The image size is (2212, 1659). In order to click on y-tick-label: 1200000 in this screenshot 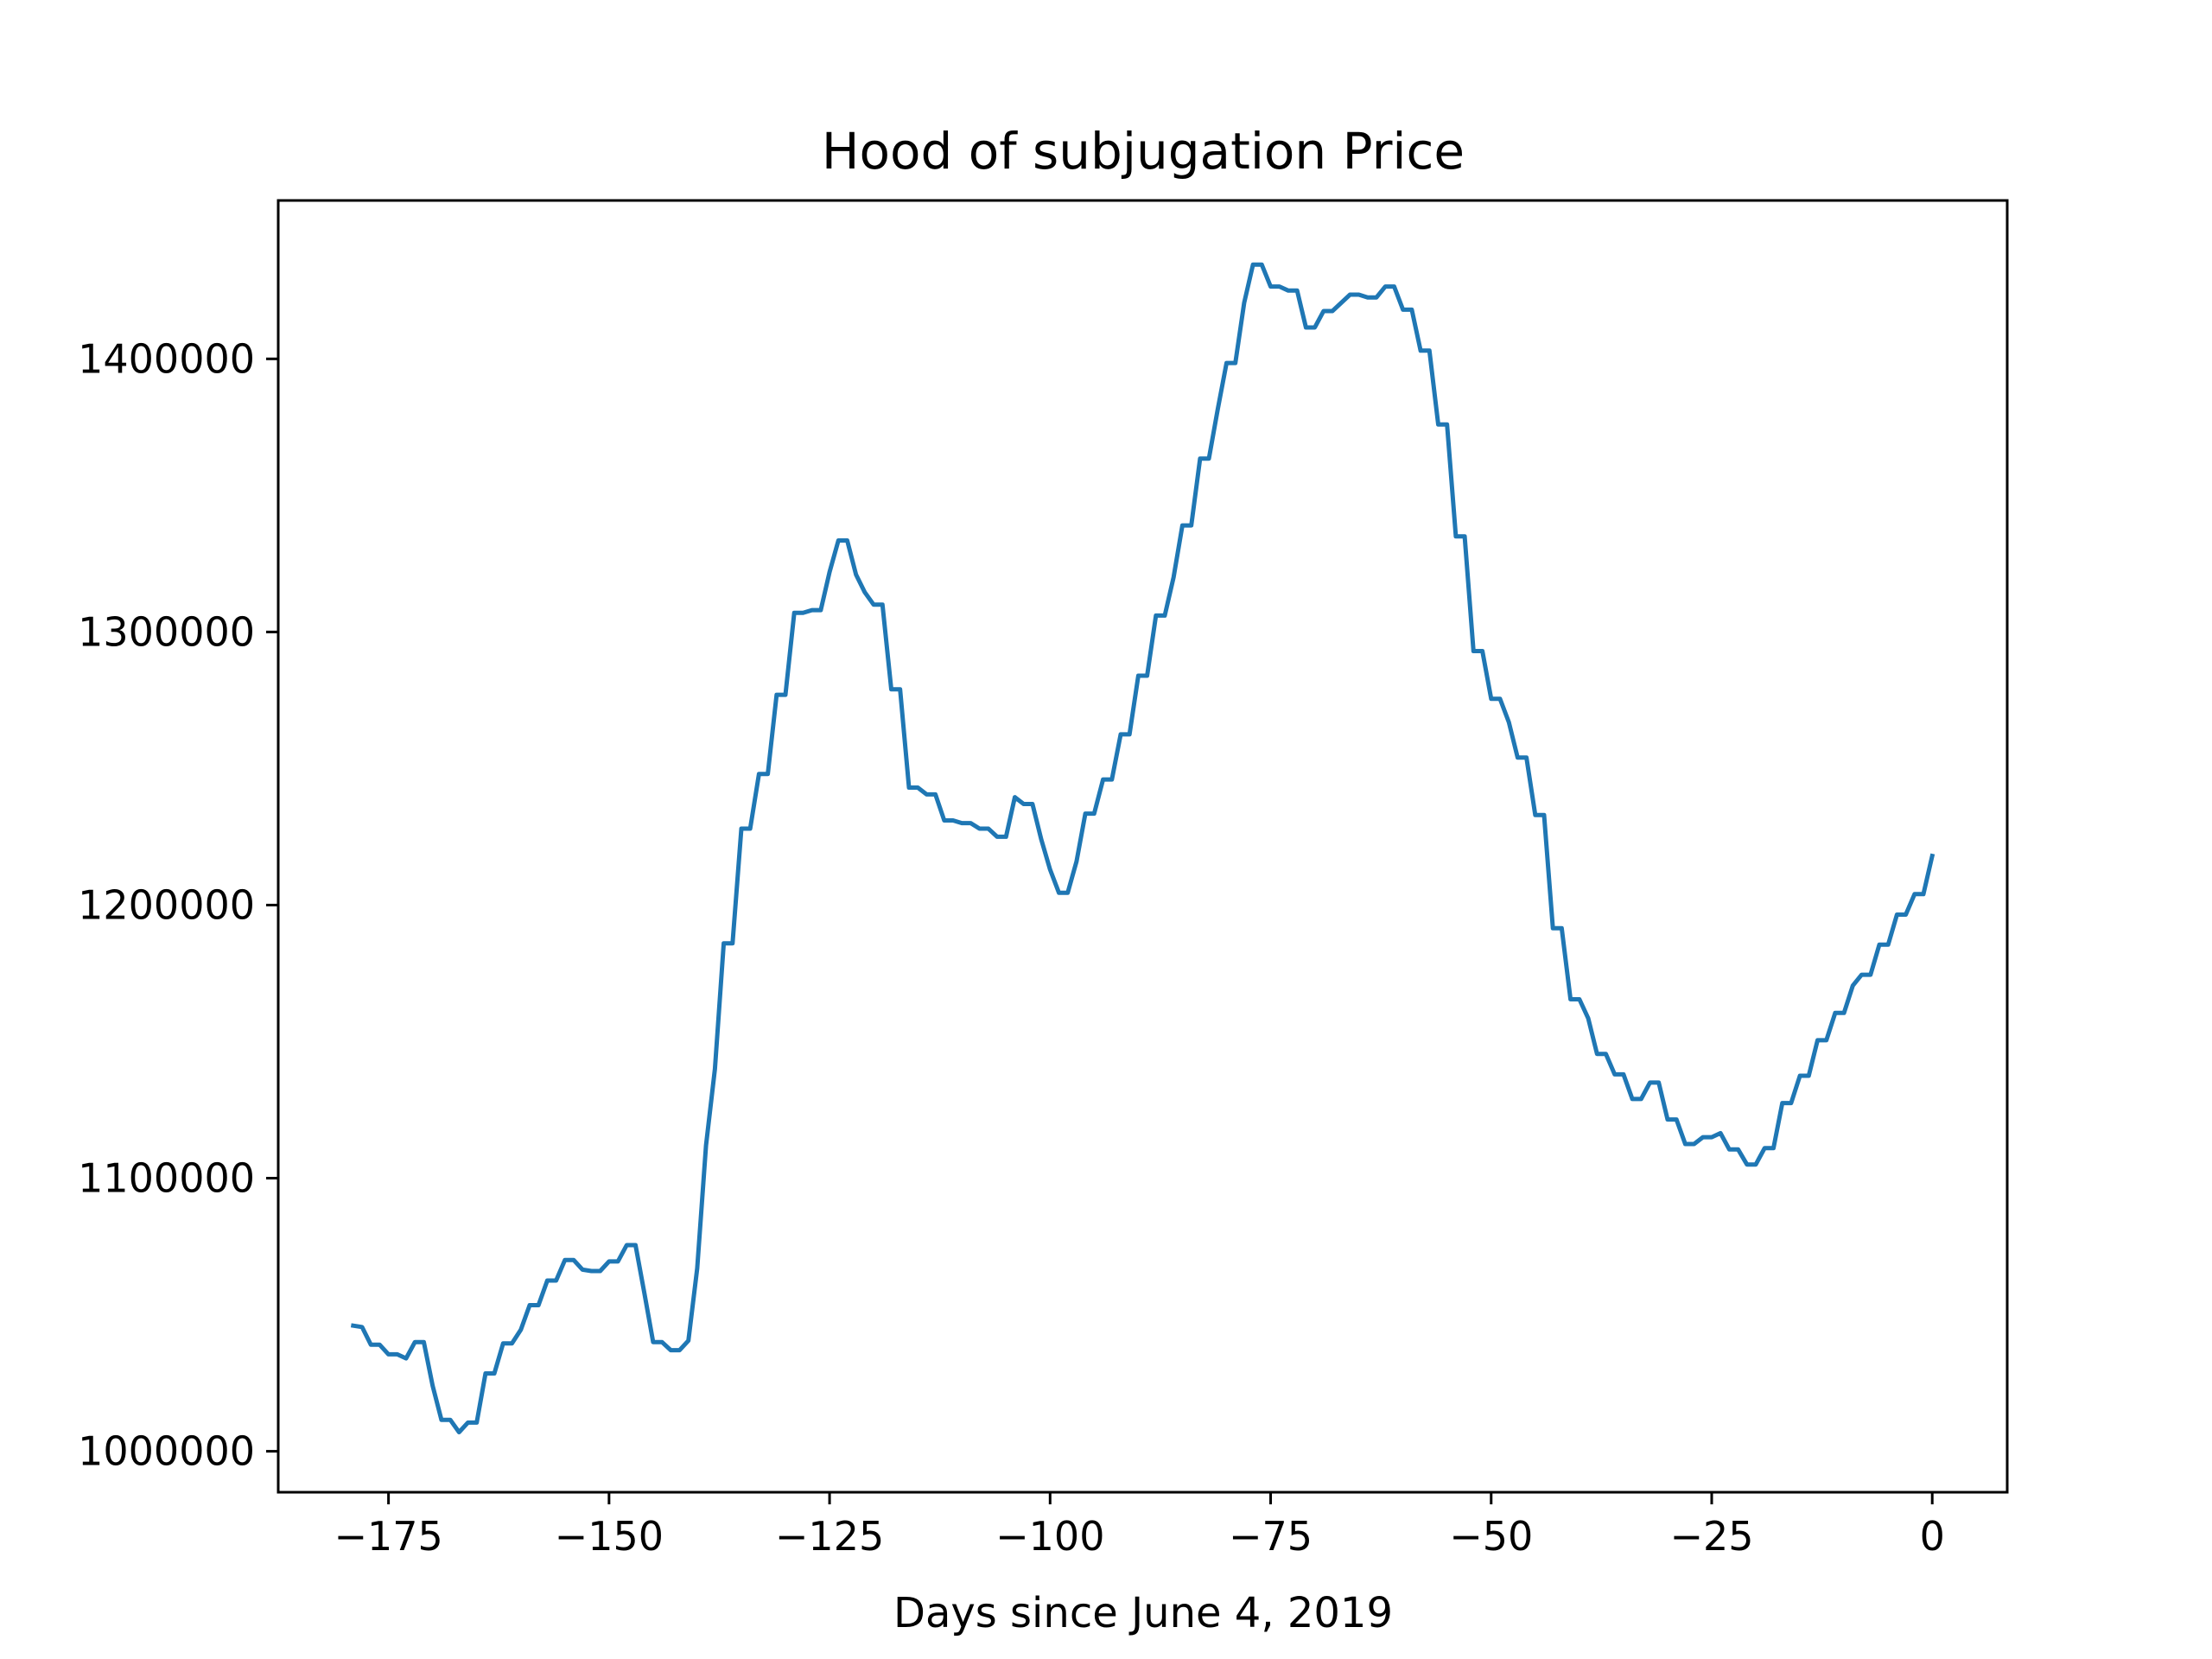, I will do `click(166, 905)`.